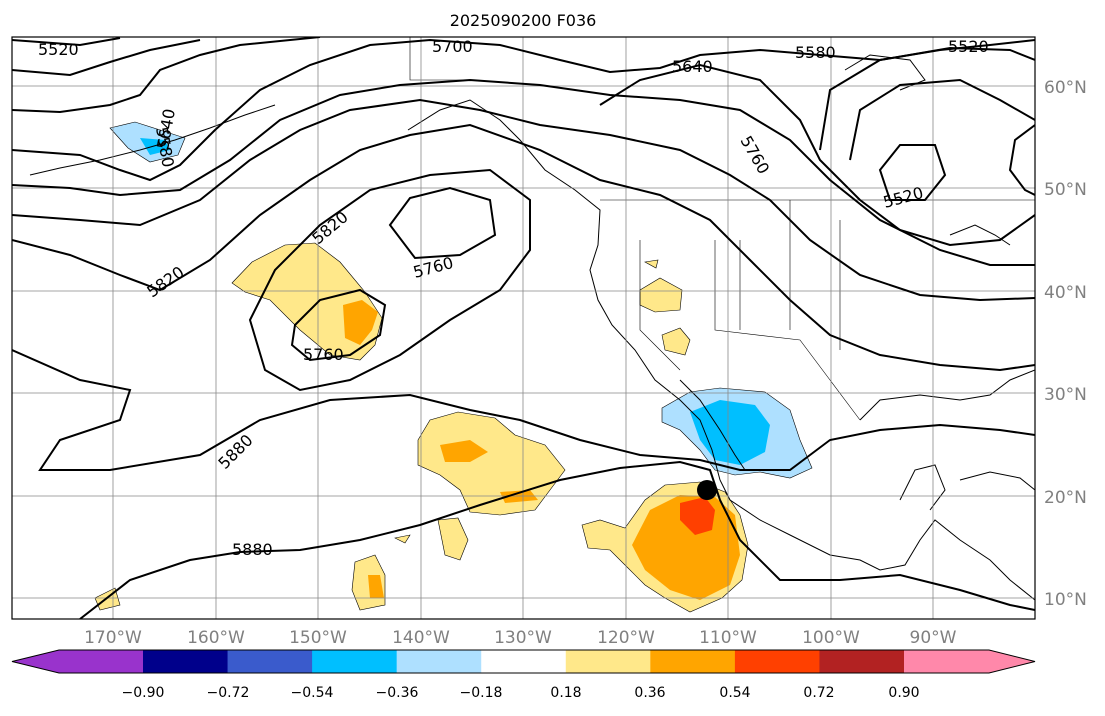  What do you see at coordinates (106, 58) in the screenshot?
I see `contour-5580-west` at bounding box center [106, 58].